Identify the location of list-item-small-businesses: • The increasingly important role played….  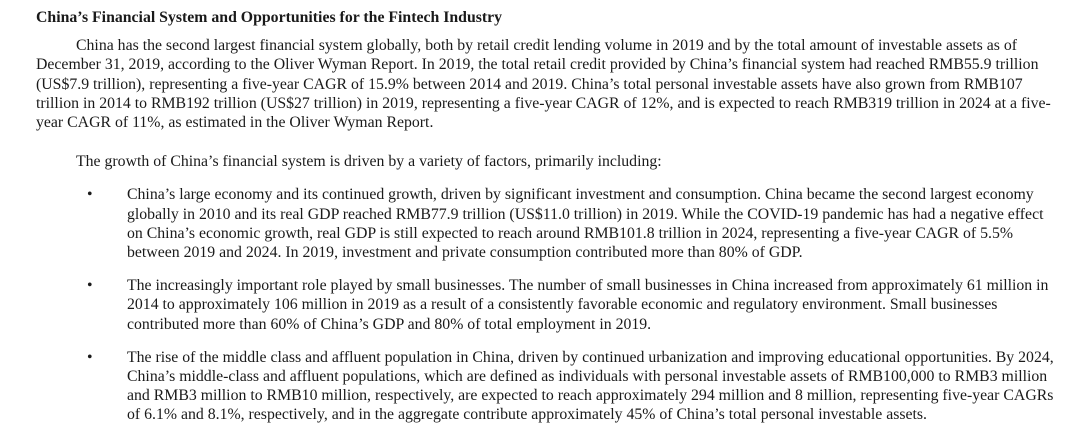
(545, 305).